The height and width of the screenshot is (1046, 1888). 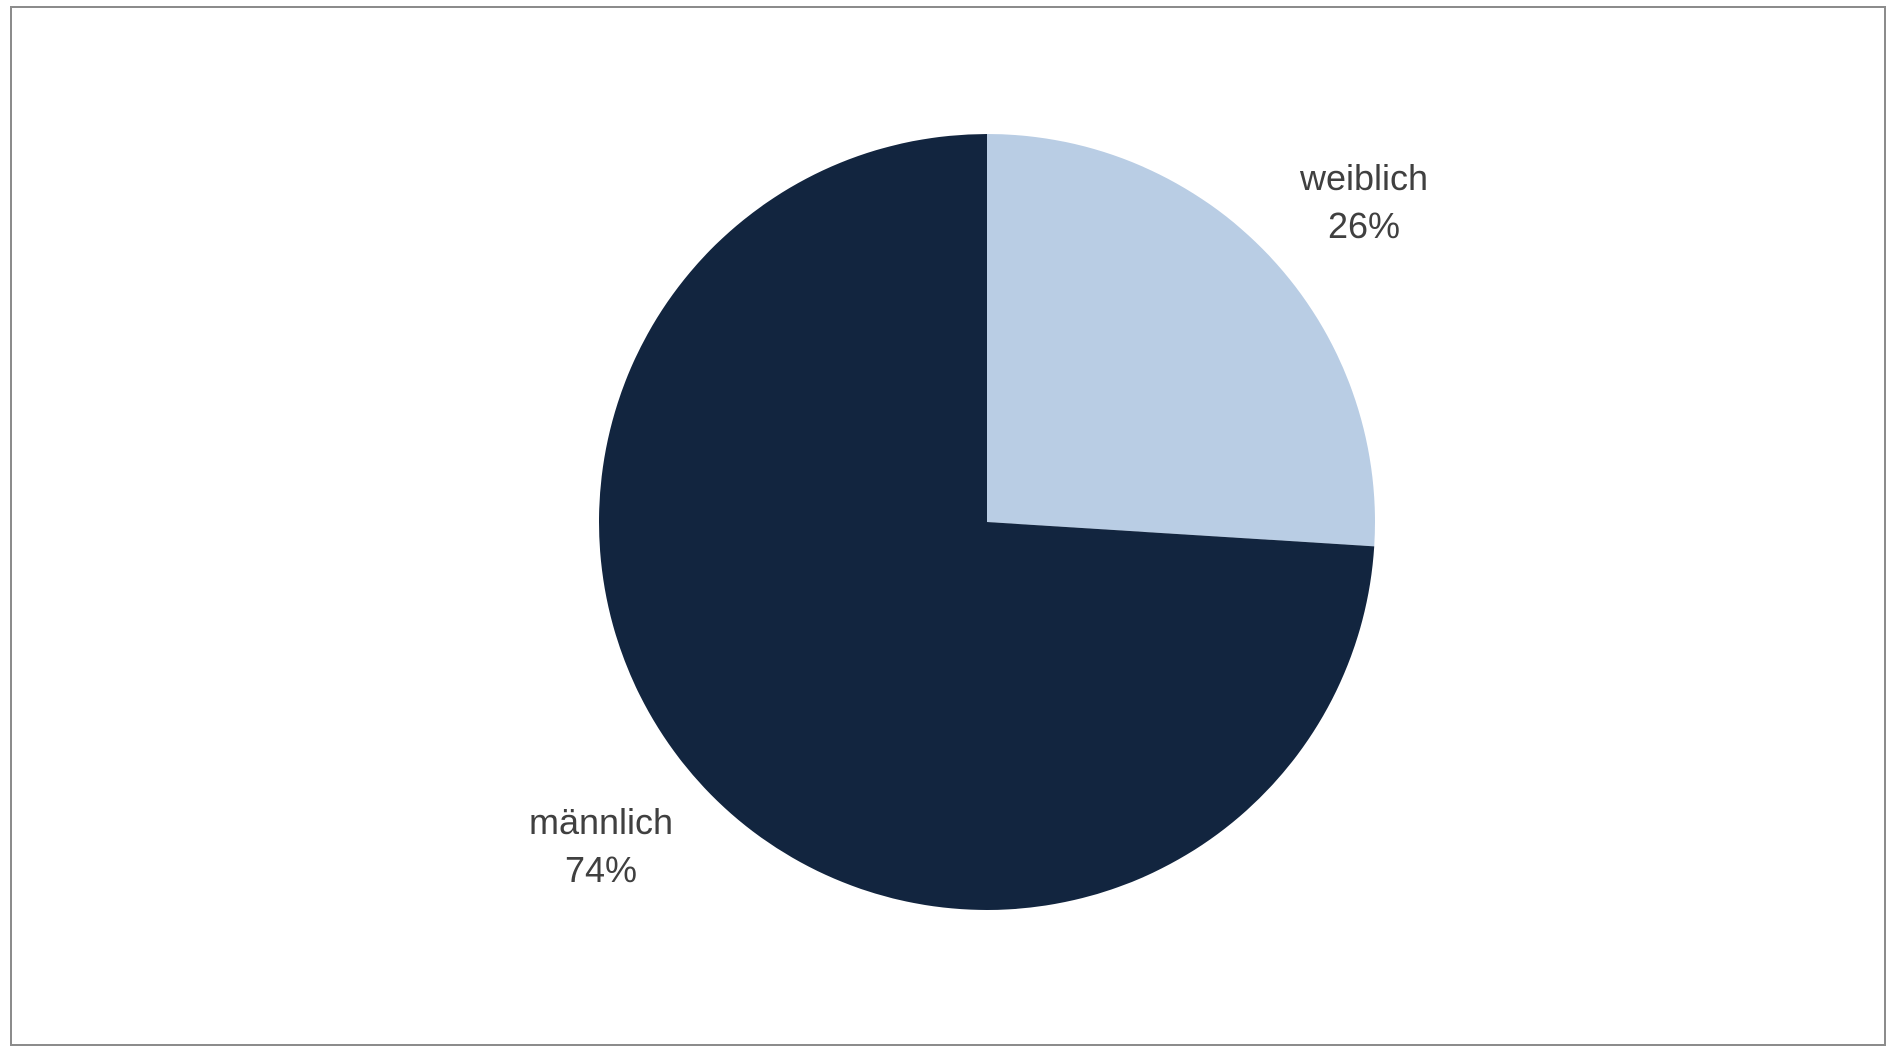 I want to click on slice-name-weiblich: weiblich, so click(x=1364, y=177).